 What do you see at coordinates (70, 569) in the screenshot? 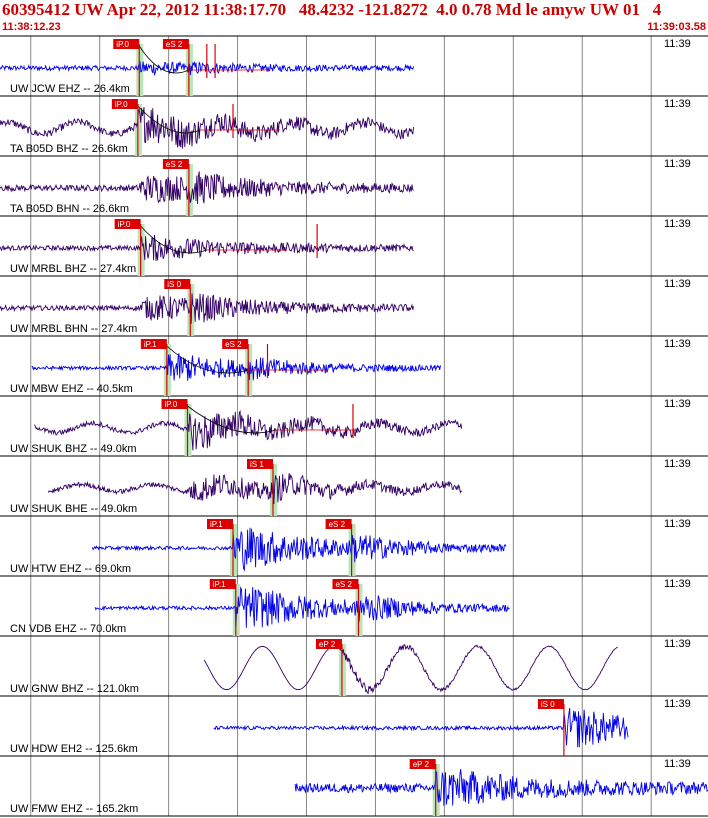
I see `station-label: UW HTW EHZ -- 69.0km` at bounding box center [70, 569].